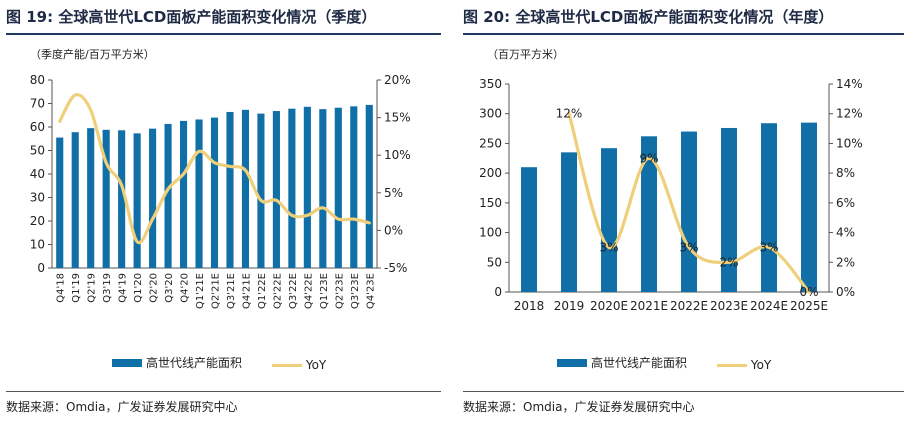 This screenshot has height=422, width=908. What do you see at coordinates (37, 104) in the screenshot?
I see `left-y-tick-label: 70` at bounding box center [37, 104].